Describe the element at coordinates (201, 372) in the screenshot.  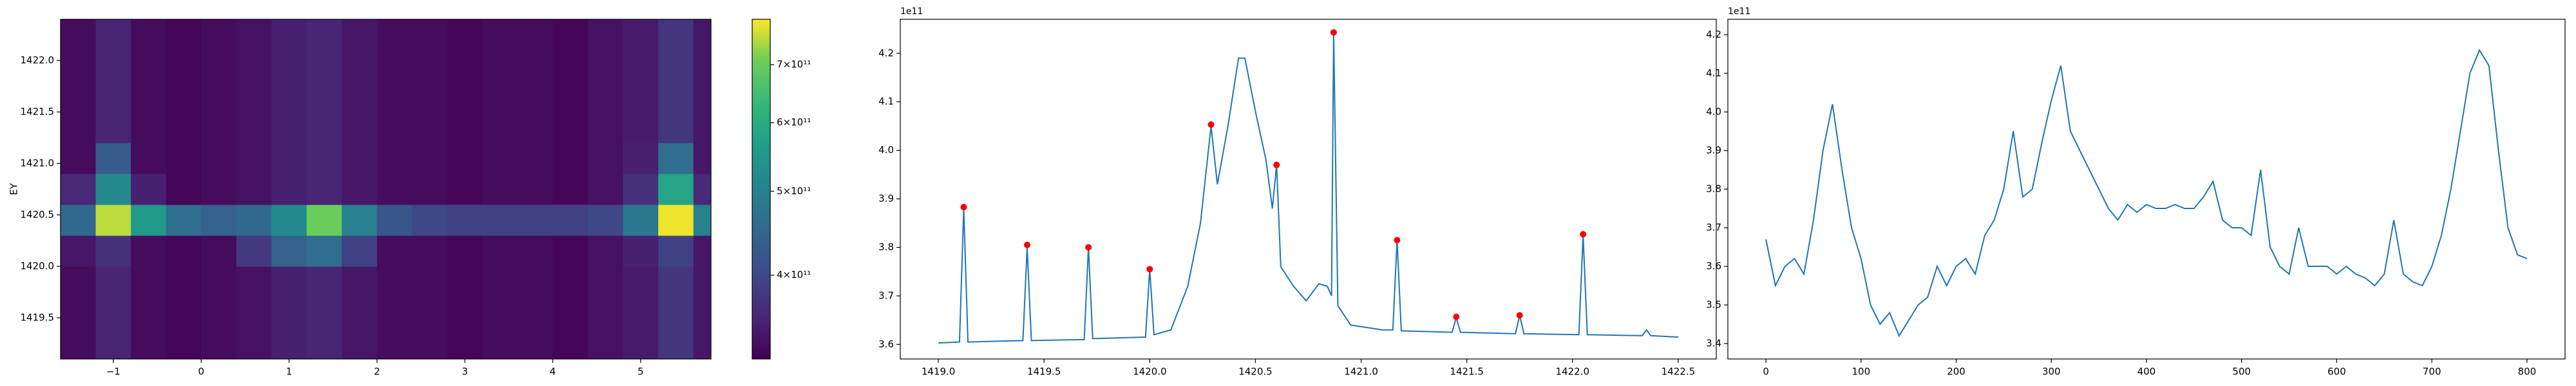
I see `x-tick-label: 0` at that location.